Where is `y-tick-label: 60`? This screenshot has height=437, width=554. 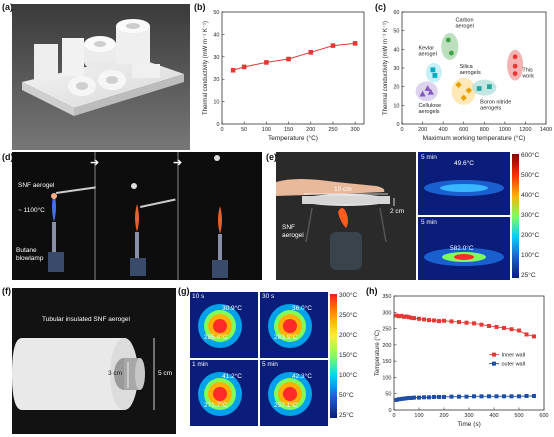 y-tick-label: 60 is located at coordinates (396, 13).